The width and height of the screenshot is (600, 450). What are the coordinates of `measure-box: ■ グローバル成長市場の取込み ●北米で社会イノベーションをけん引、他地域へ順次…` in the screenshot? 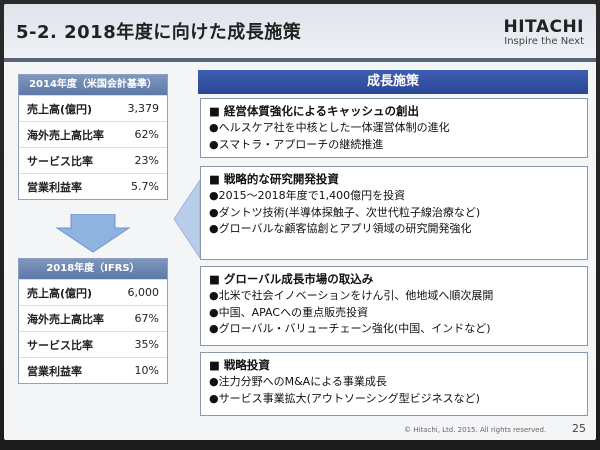 It's located at (394, 306).